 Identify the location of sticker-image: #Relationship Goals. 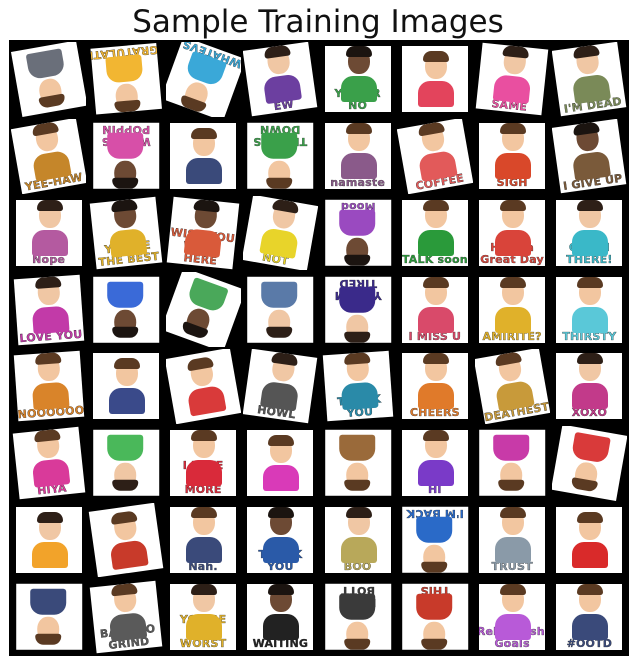
(512, 616).